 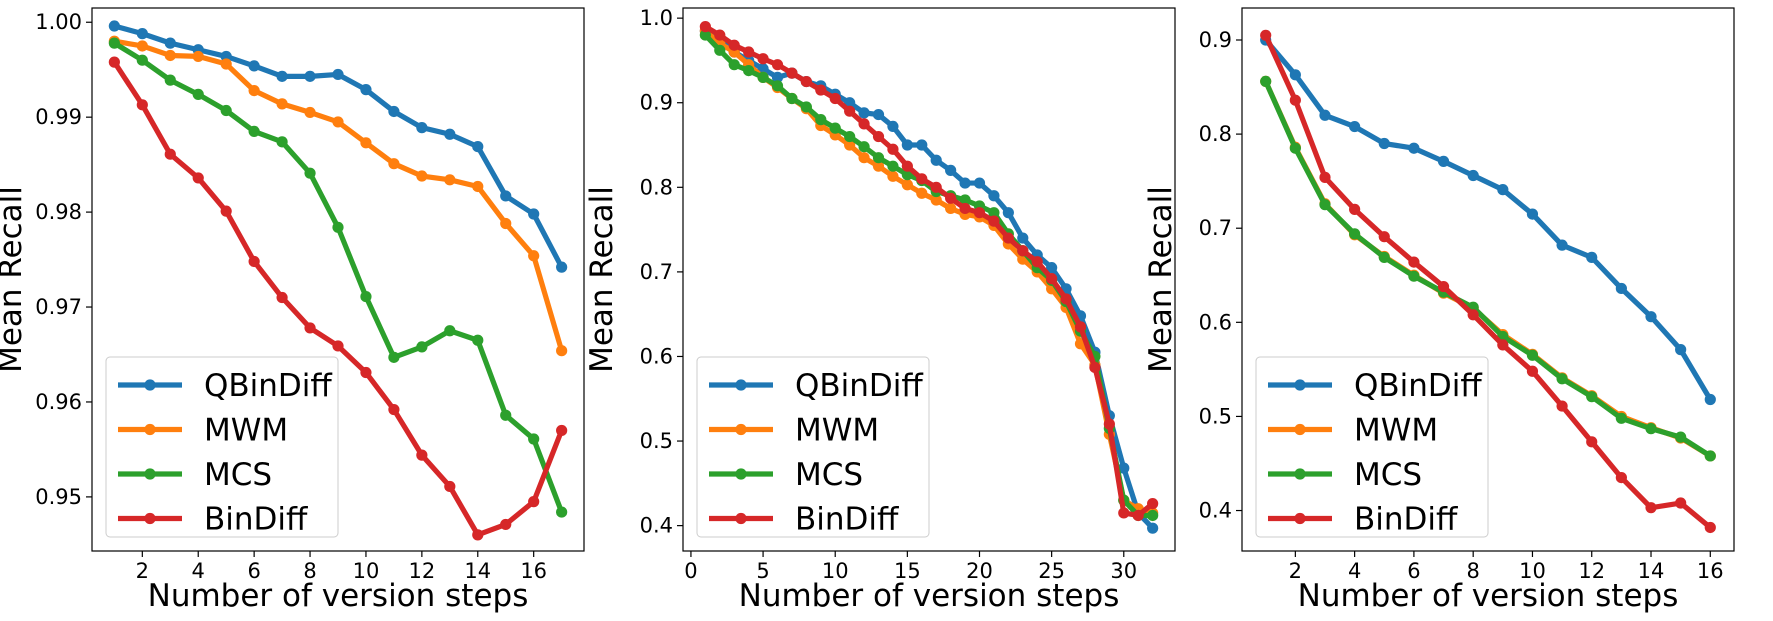 What do you see at coordinates (246, 431) in the screenshot?
I see `legend-label-mwm: MWM` at bounding box center [246, 431].